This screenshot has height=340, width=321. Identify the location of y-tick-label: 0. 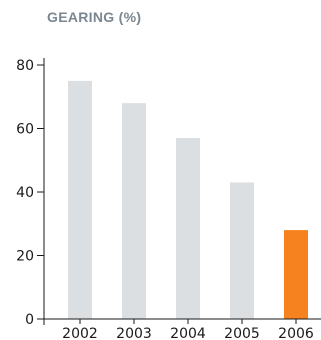
(29, 320).